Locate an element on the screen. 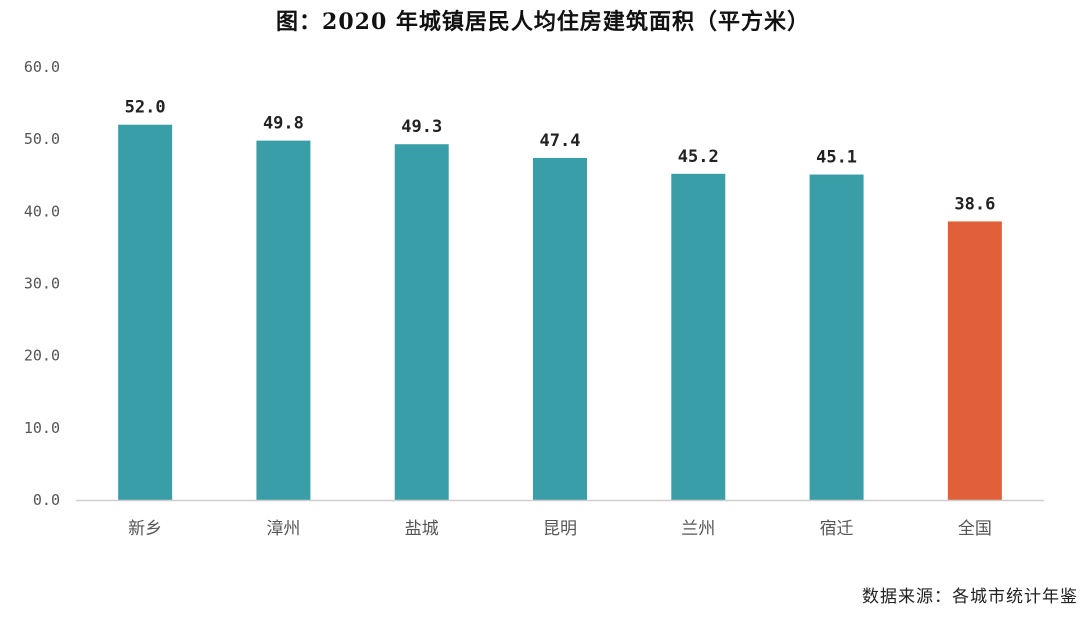 This screenshot has width=1086, height=620. bar-value-label: 38.6 is located at coordinates (974, 204).